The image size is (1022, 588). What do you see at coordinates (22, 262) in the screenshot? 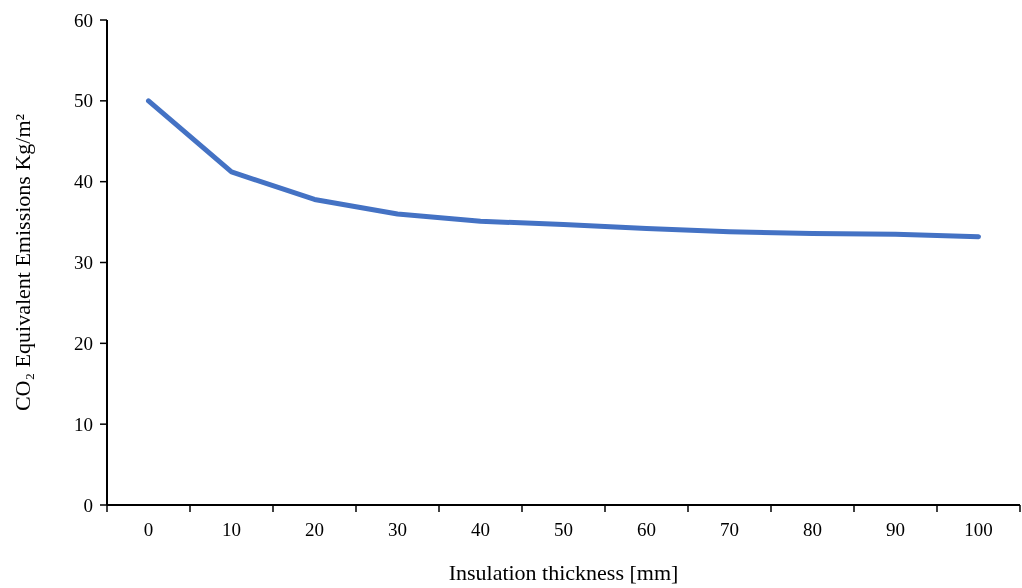
I see `y-axis-title: CO₂ Equivalent Emissions Kg/m²` at bounding box center [22, 262].